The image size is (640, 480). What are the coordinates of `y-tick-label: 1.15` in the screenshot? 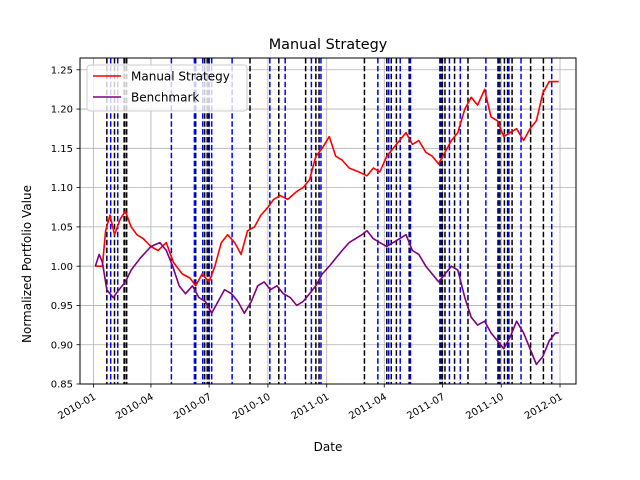 It's located at (62, 149).